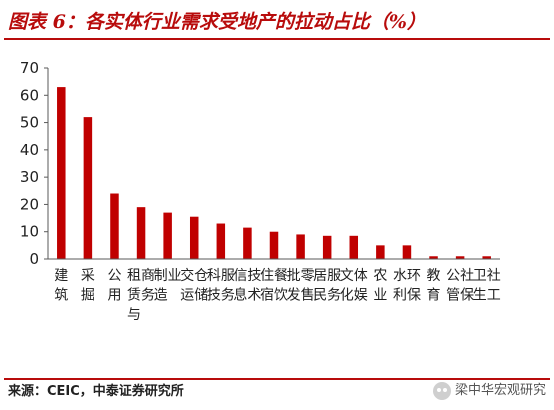 Image resolution: width=554 pixels, height=410 pixels. Describe the element at coordinates (487, 286) in the screenshot. I see `x-tick-label: 卫生社工` at that location.